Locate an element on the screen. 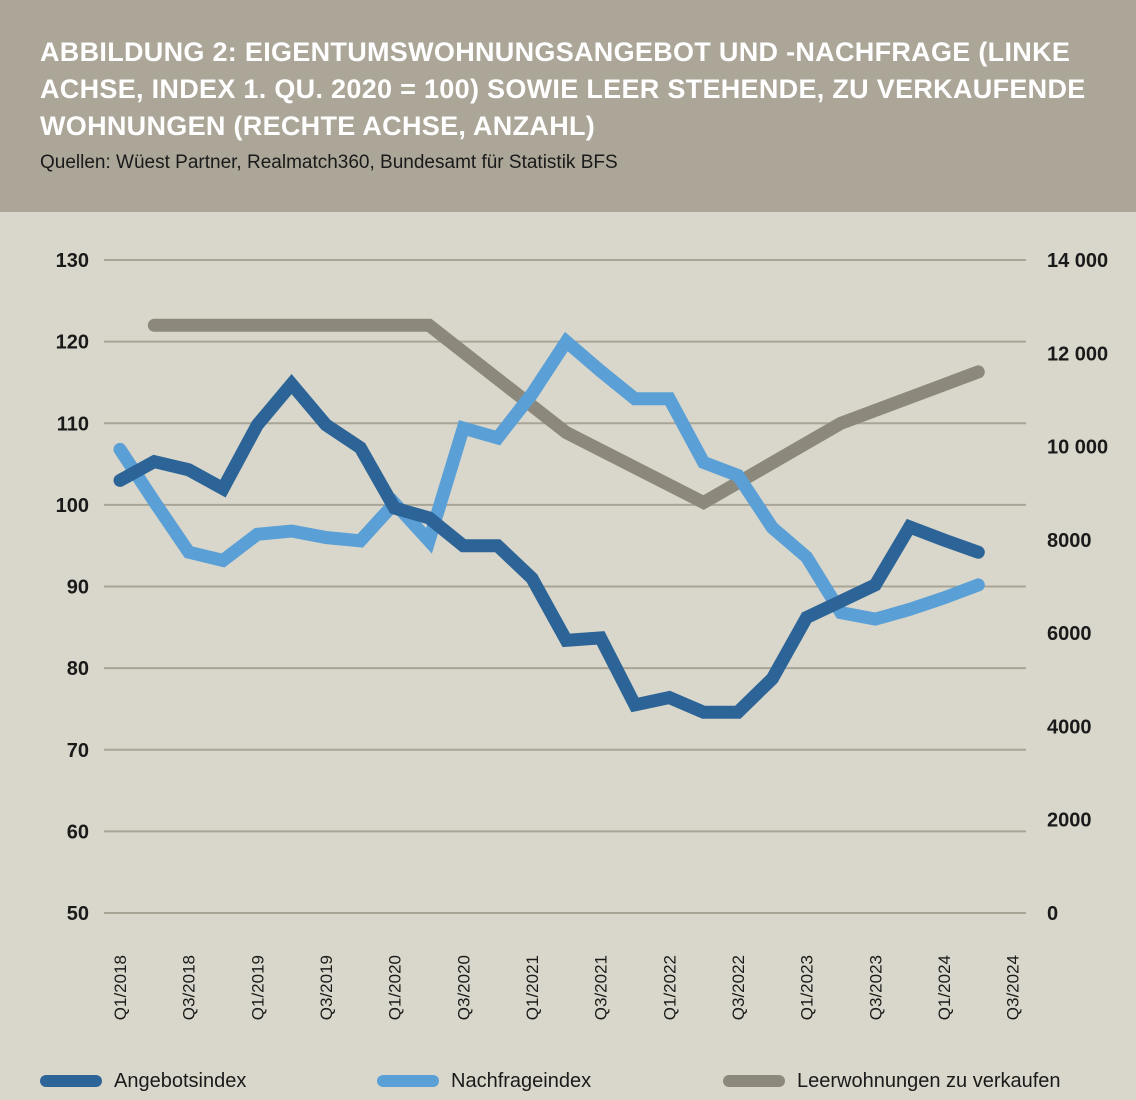  x-axis-tick-label: Q1/2023 is located at coordinates (807, 987).